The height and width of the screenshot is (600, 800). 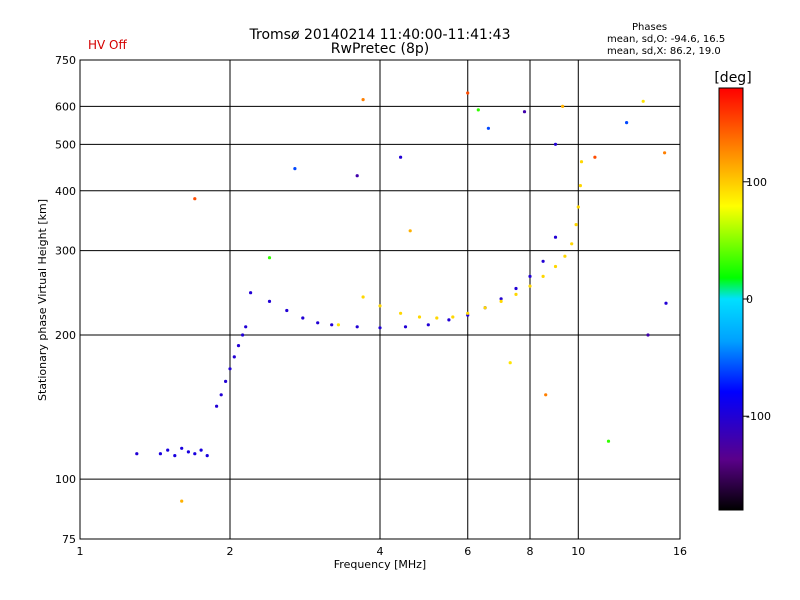 I want to click on y-tick-label: 600, so click(x=65, y=106).